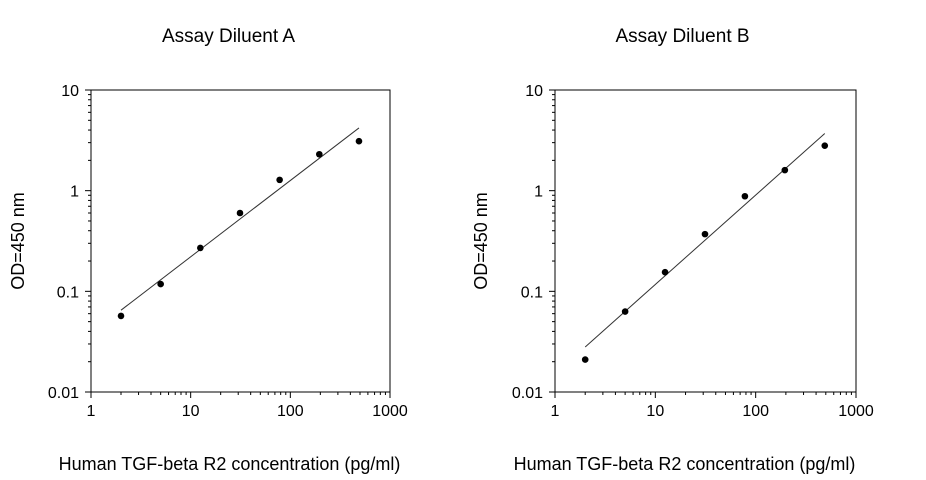 This screenshot has width=926, height=480. I want to click on chart-title: Assay Diluent B, so click(682, 36).